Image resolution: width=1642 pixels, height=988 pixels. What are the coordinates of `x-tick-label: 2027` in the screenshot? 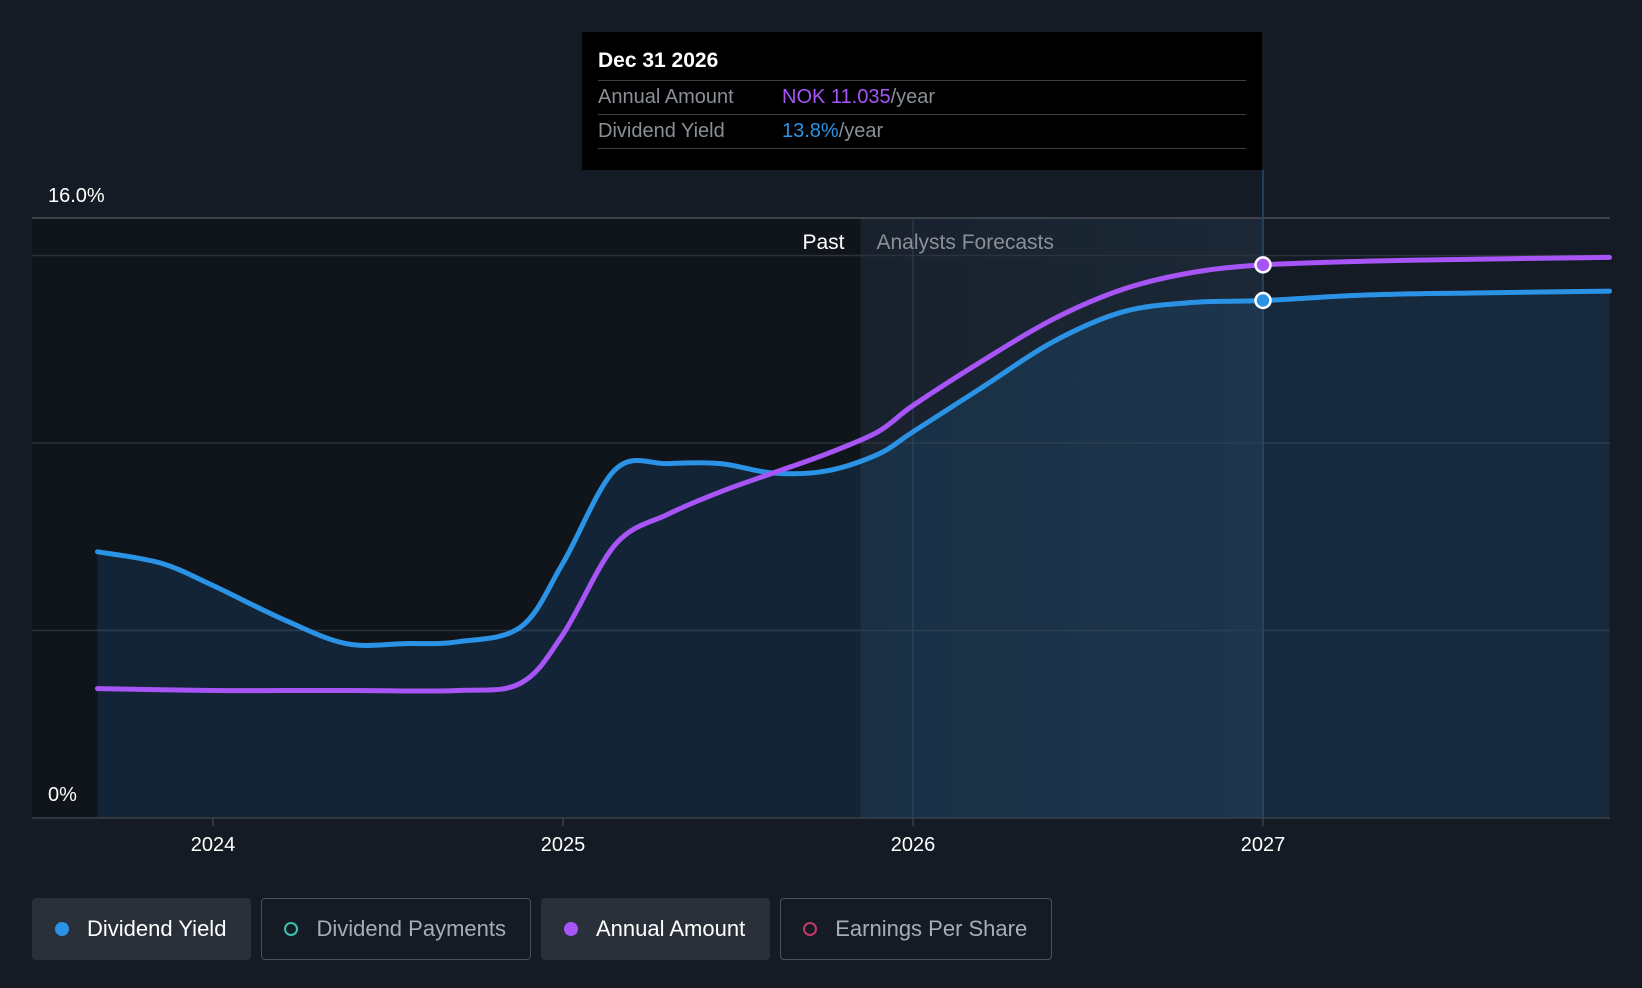 It's located at (1263, 845).